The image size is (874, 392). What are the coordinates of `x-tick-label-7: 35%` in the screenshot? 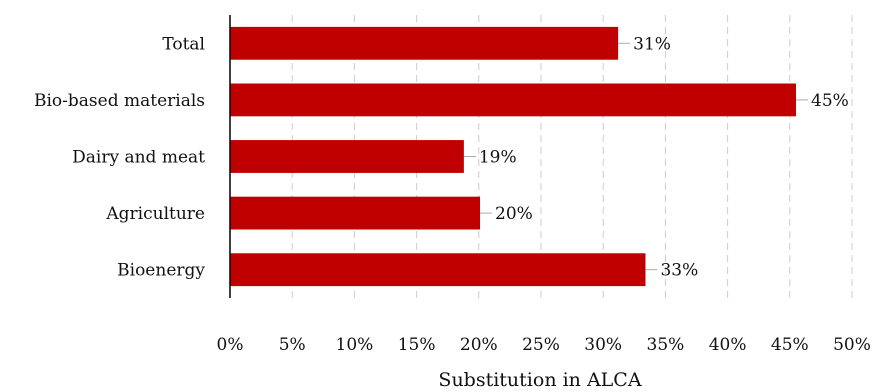 It's located at (666, 345).